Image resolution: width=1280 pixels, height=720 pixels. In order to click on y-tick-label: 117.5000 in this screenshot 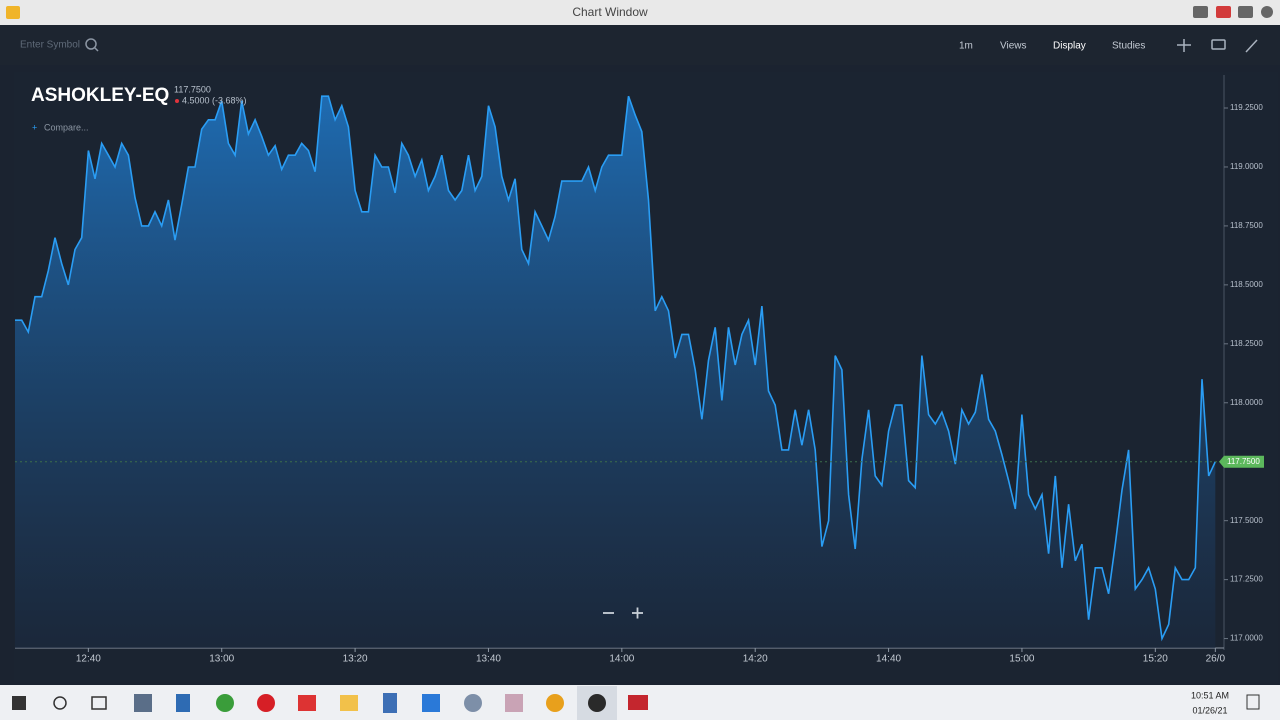, I will do `click(1246, 520)`.